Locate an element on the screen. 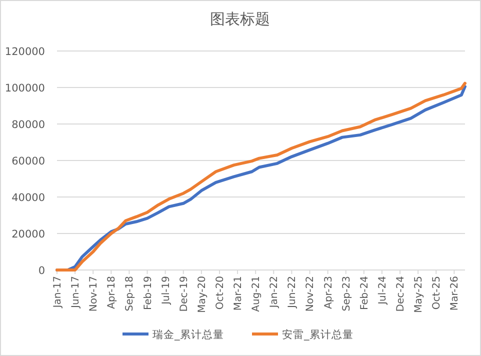  y-tick-label: 20000 is located at coordinates (28, 234).